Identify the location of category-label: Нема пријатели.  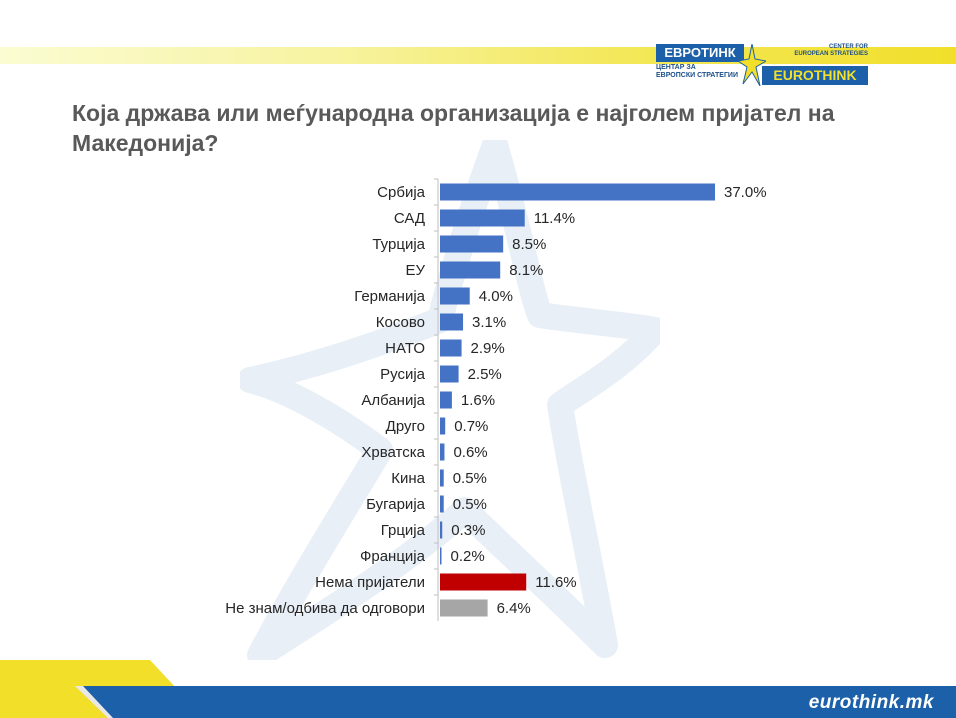
(370, 582).